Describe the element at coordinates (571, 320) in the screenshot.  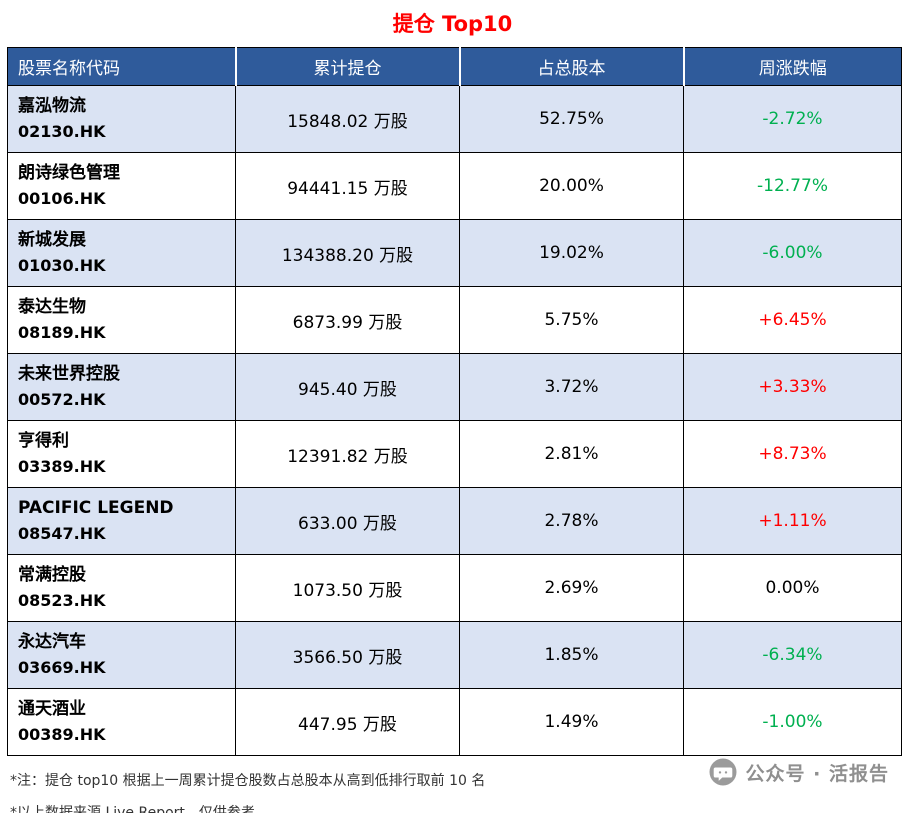
I see `pct-of-shares-cell: 5.75%` at that location.